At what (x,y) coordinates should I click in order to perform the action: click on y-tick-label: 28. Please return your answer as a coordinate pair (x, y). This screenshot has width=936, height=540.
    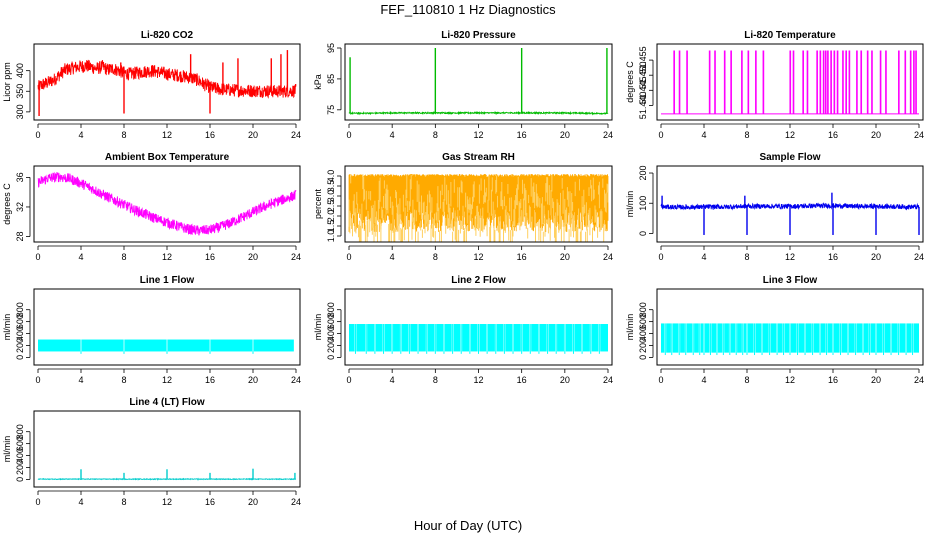
    Looking at the image, I should click on (20, 237).